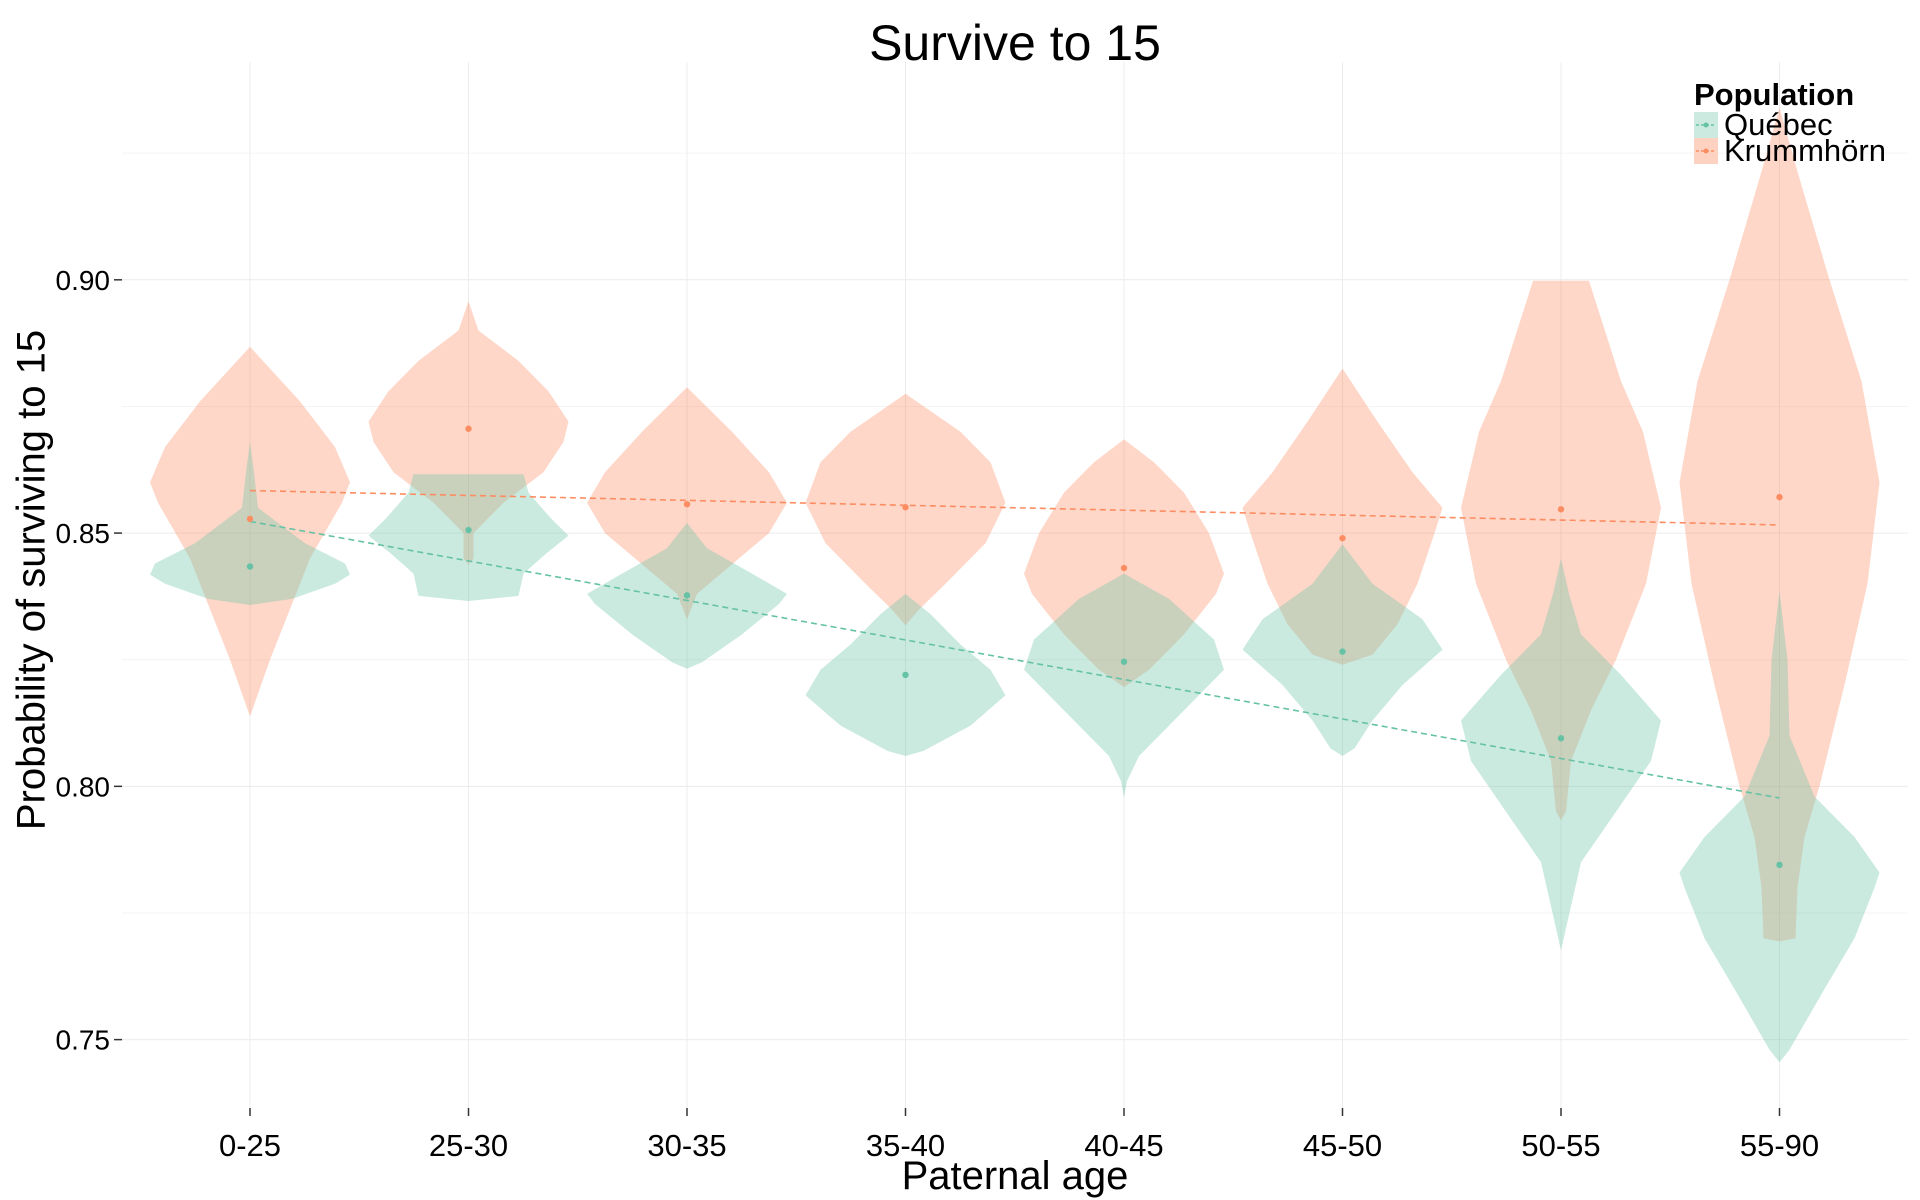 The image size is (1920, 1200). I want to click on legend-title: Population, so click(1774, 94).